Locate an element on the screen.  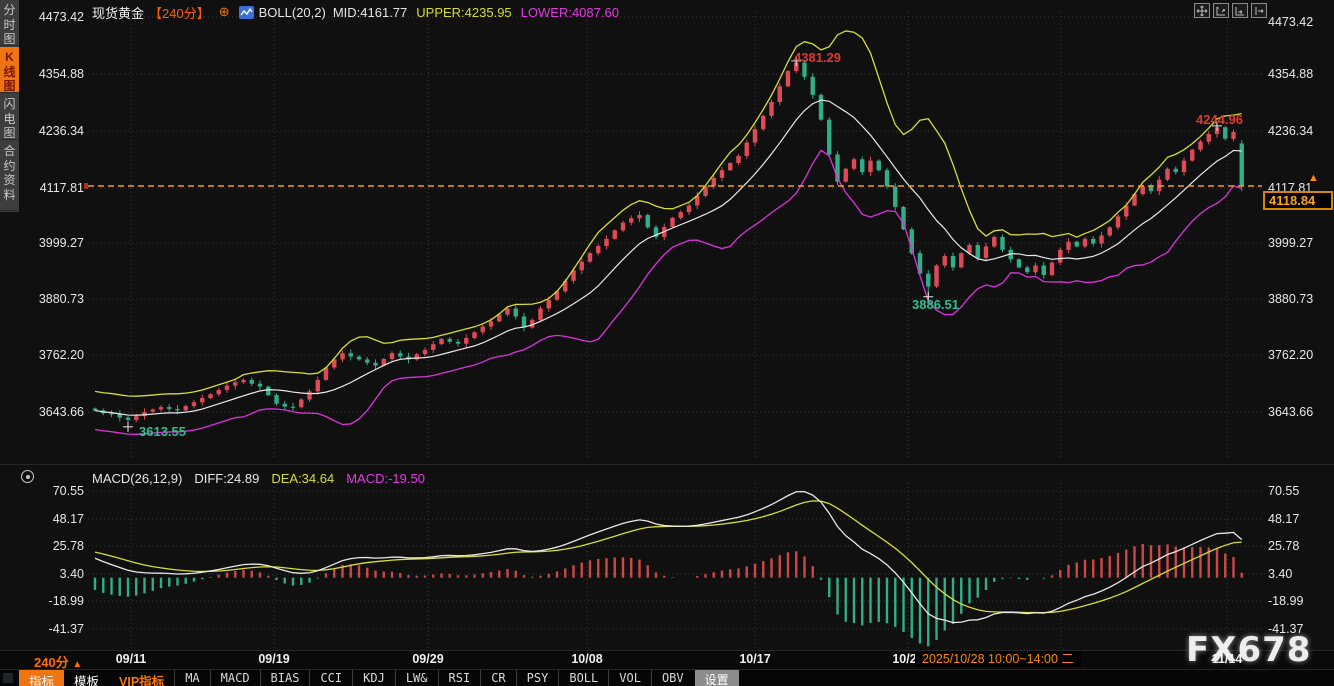
chart-type-sidebar: 分时图 K线图 闪电图 合约资料 is located at coordinates (9, 106).